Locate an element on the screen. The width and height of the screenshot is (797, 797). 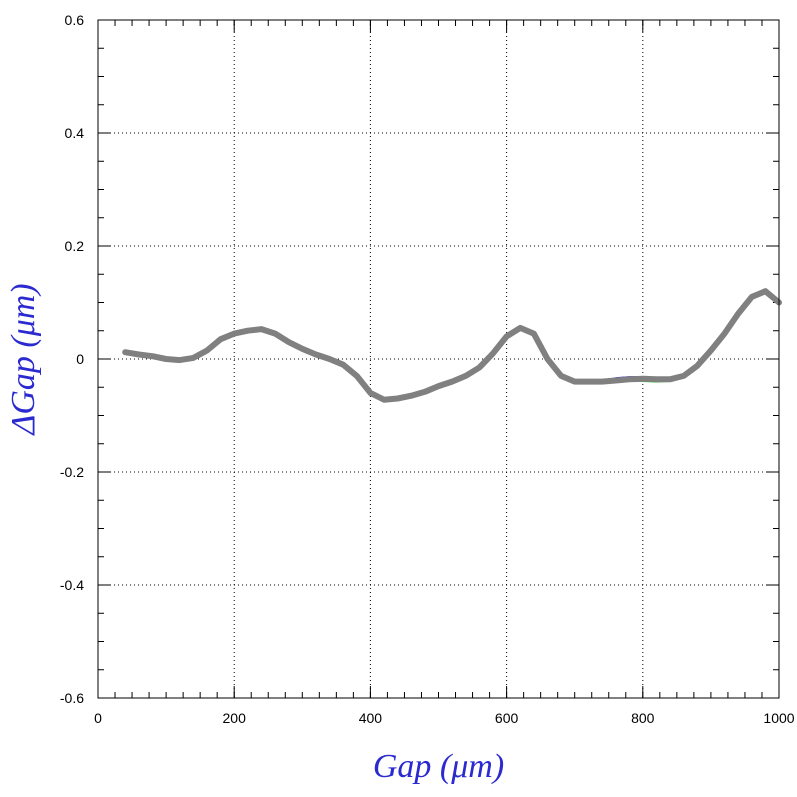
y-tick-label: -0.6 is located at coordinates (72, 698).